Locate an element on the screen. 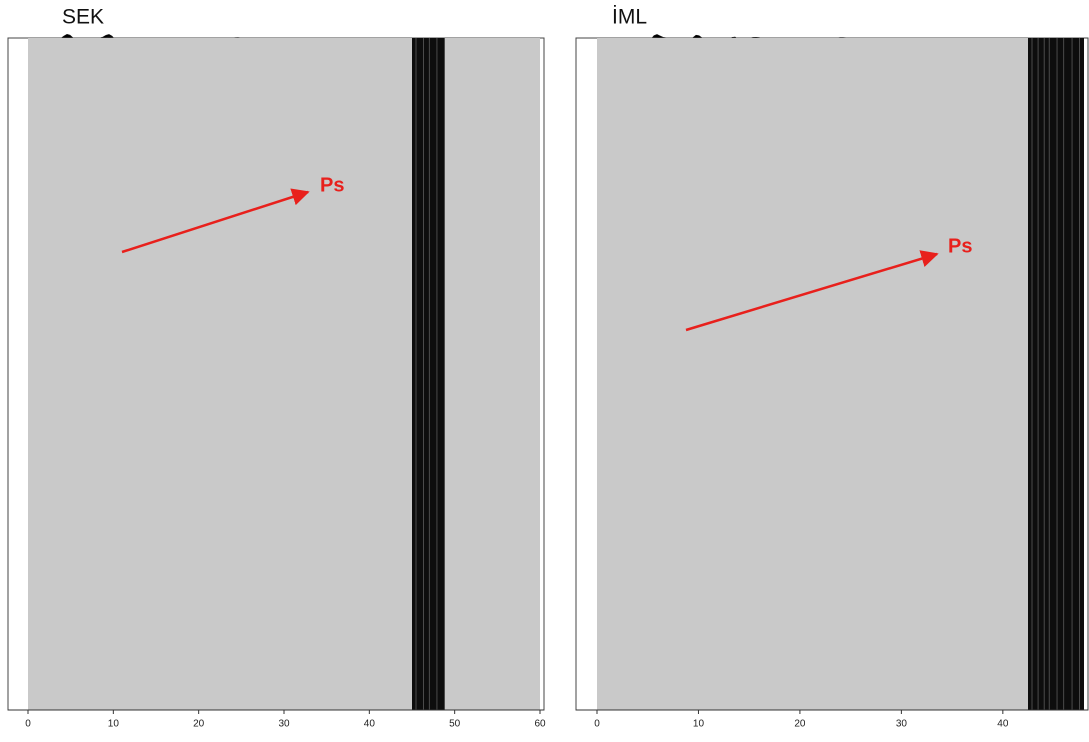 The width and height of the screenshot is (1089, 742). x-tick-label: 50 is located at coordinates (455, 724).